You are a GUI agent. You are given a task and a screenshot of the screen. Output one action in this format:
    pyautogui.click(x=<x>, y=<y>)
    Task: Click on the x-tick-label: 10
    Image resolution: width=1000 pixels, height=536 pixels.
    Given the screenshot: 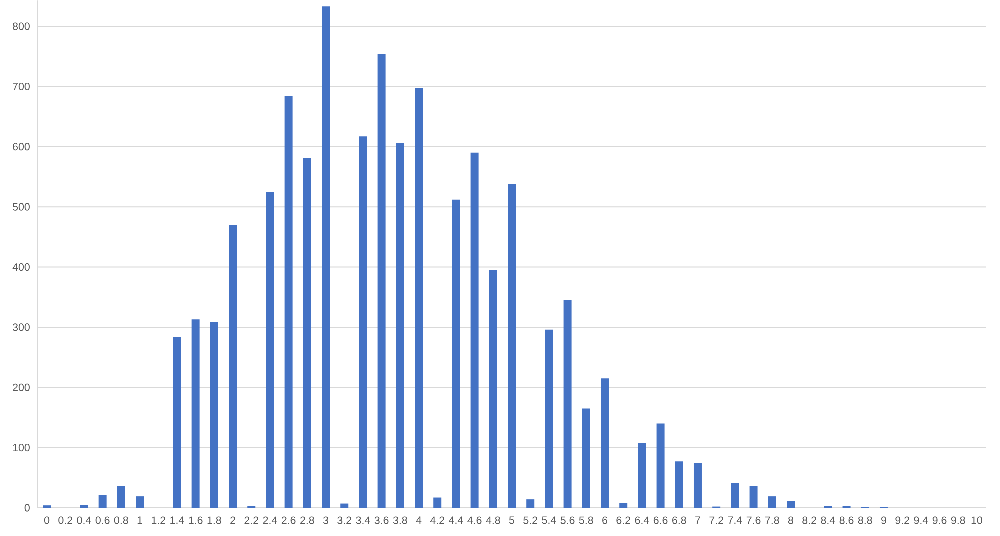 What is the action you would take?
    pyautogui.click(x=977, y=520)
    